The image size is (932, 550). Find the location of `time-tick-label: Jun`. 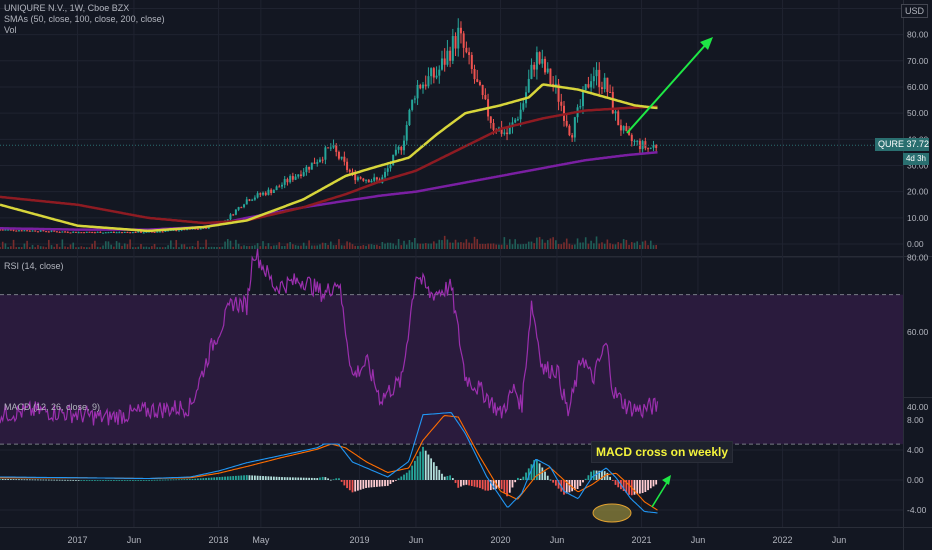

time-tick-label: Jun is located at coordinates (134, 540).